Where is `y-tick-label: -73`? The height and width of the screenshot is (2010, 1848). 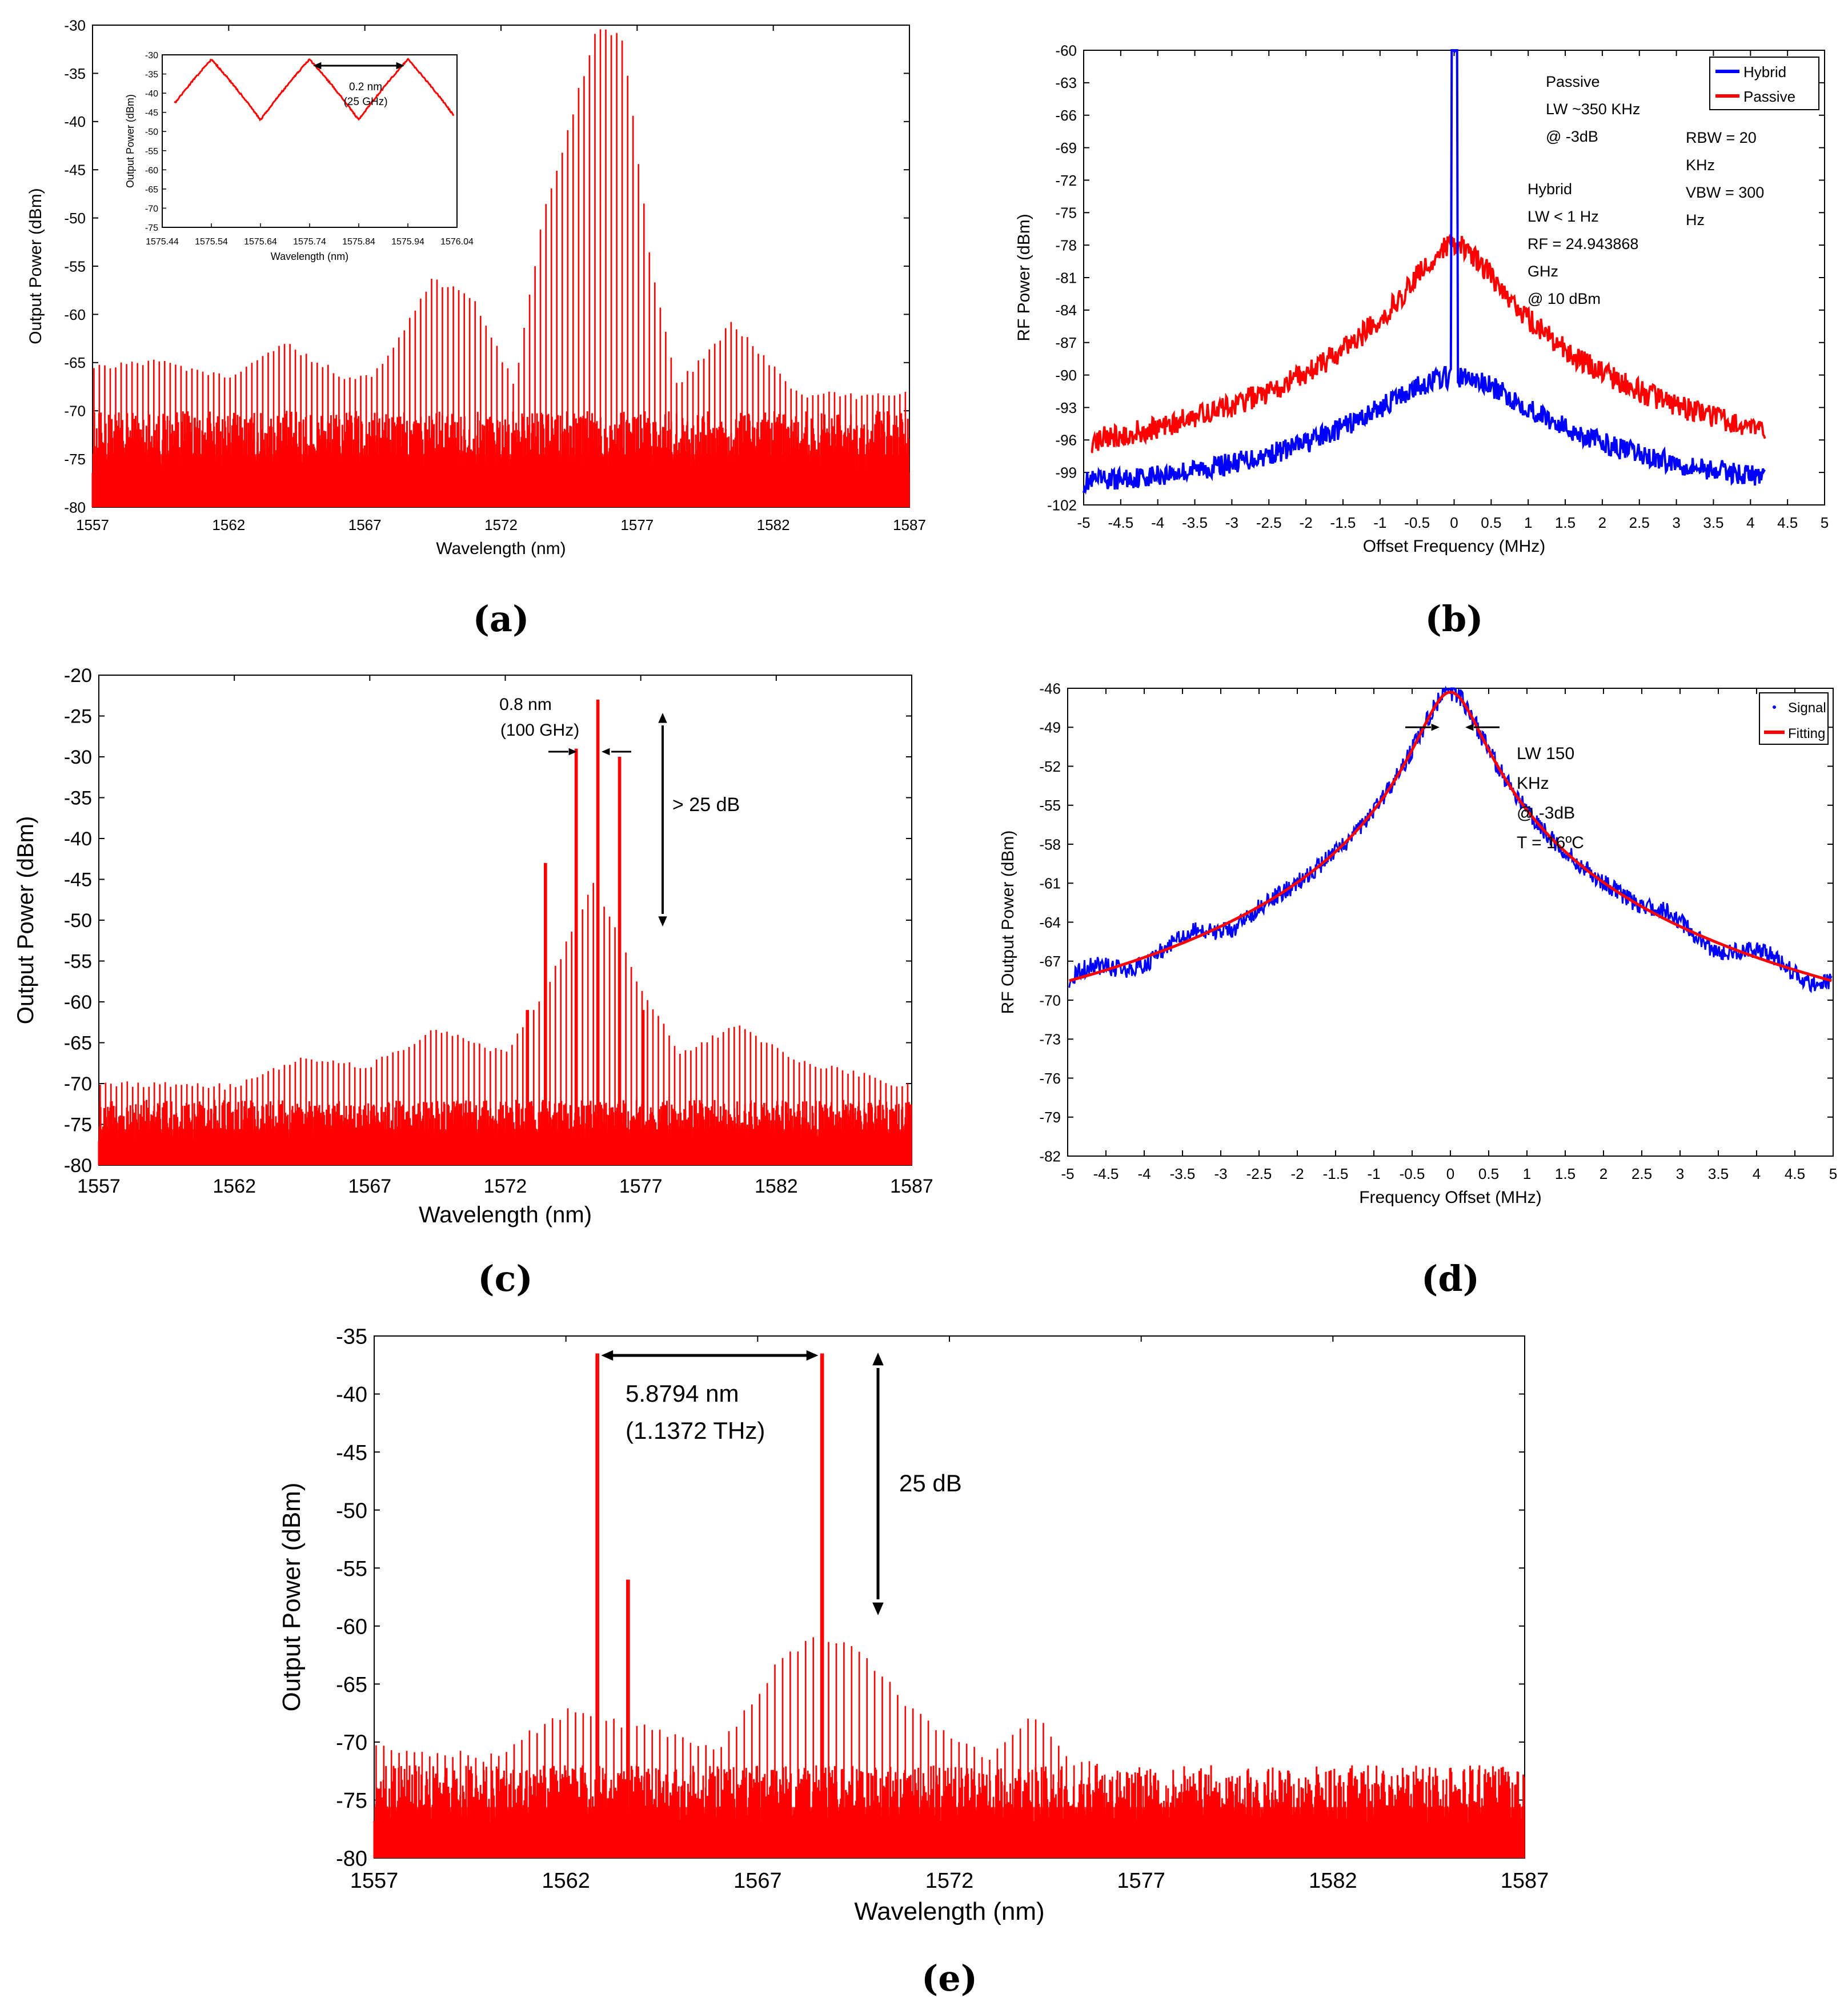 y-tick-label: -73 is located at coordinates (1050, 1039).